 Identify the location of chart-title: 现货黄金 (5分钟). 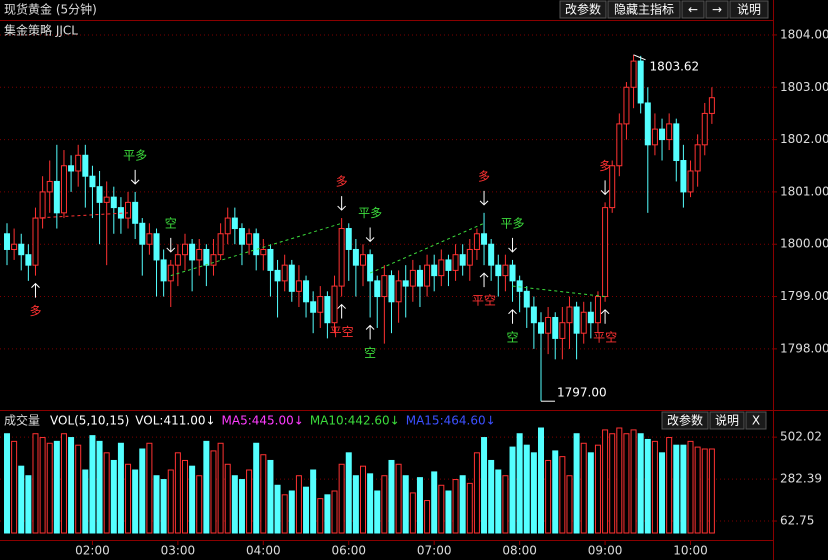
(50, 9).